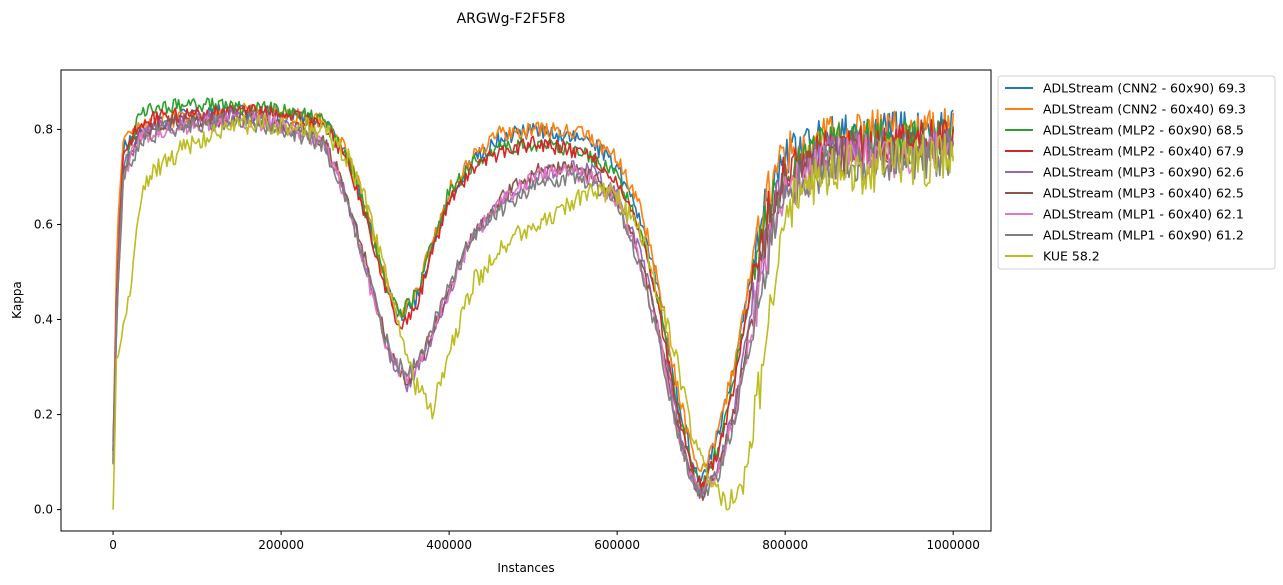 The height and width of the screenshot is (585, 1283). I want to click on x-tick-label: 0, so click(113, 545).